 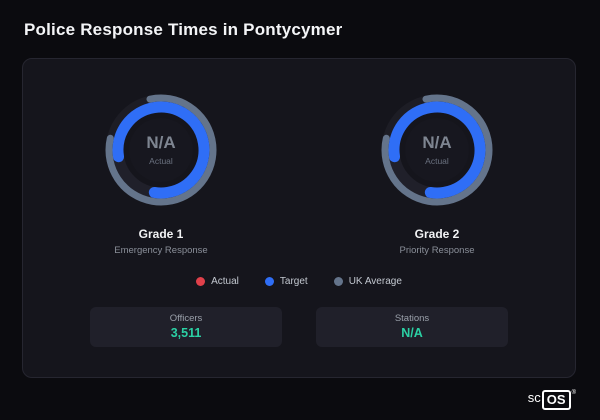 What do you see at coordinates (186, 318) in the screenshot?
I see `stat-label: Officers` at bounding box center [186, 318].